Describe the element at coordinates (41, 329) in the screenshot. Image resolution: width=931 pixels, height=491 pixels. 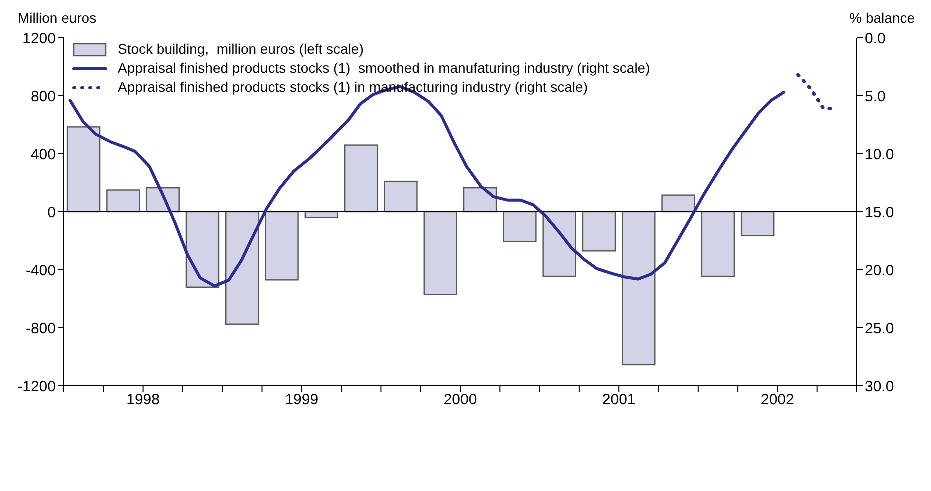
I see `y-tick-label: -800` at that location.